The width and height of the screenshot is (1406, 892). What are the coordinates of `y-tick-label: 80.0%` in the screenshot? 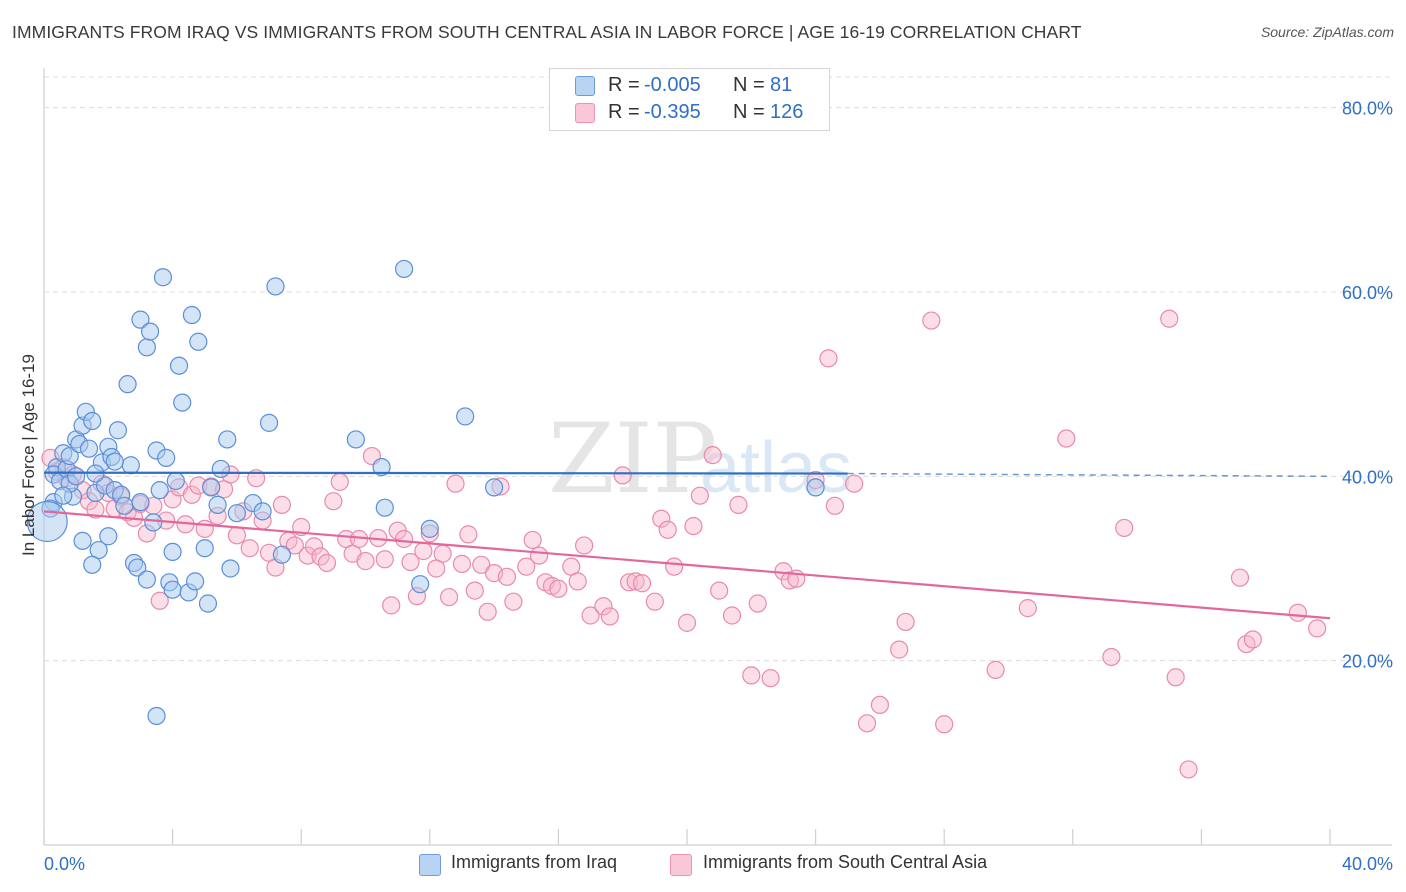 It's located at (1367, 109).